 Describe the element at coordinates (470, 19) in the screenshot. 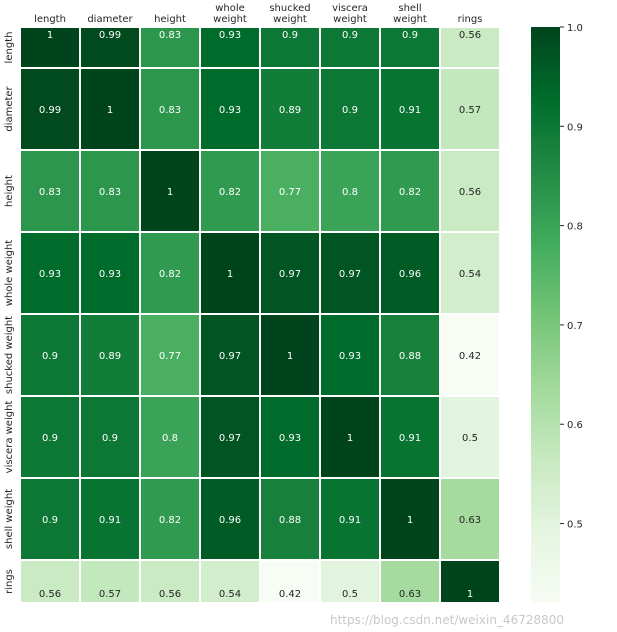

I see `x-tick-label: rings` at that location.